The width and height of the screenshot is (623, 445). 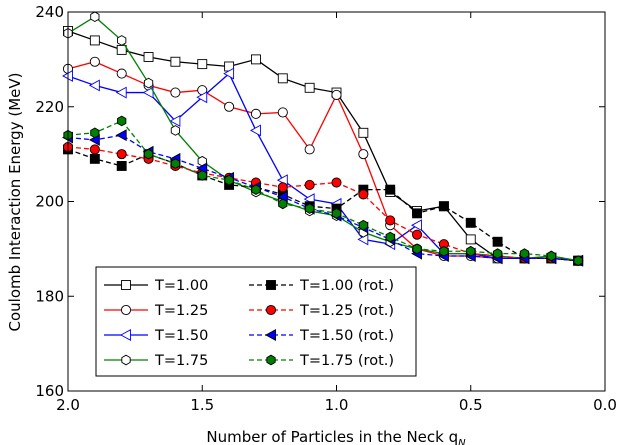 What do you see at coordinates (202, 405) in the screenshot?
I see `x-tick-label: 1.5` at bounding box center [202, 405].